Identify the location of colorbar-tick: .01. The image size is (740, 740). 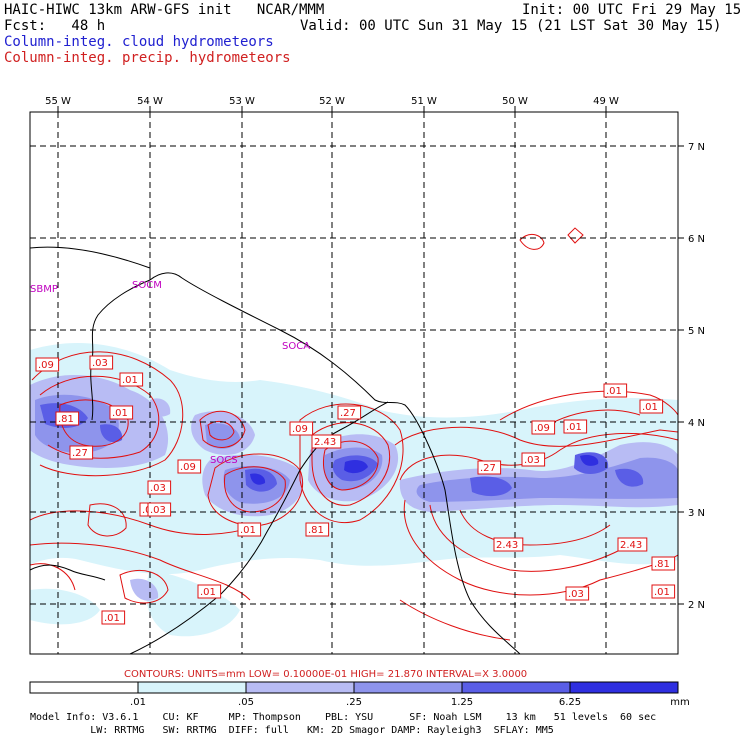
(138, 702).